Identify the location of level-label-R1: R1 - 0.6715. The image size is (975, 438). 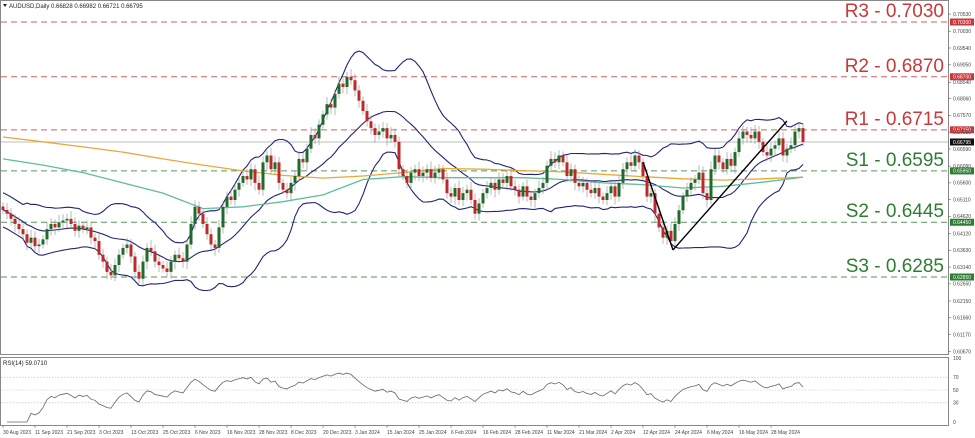
(894, 119).